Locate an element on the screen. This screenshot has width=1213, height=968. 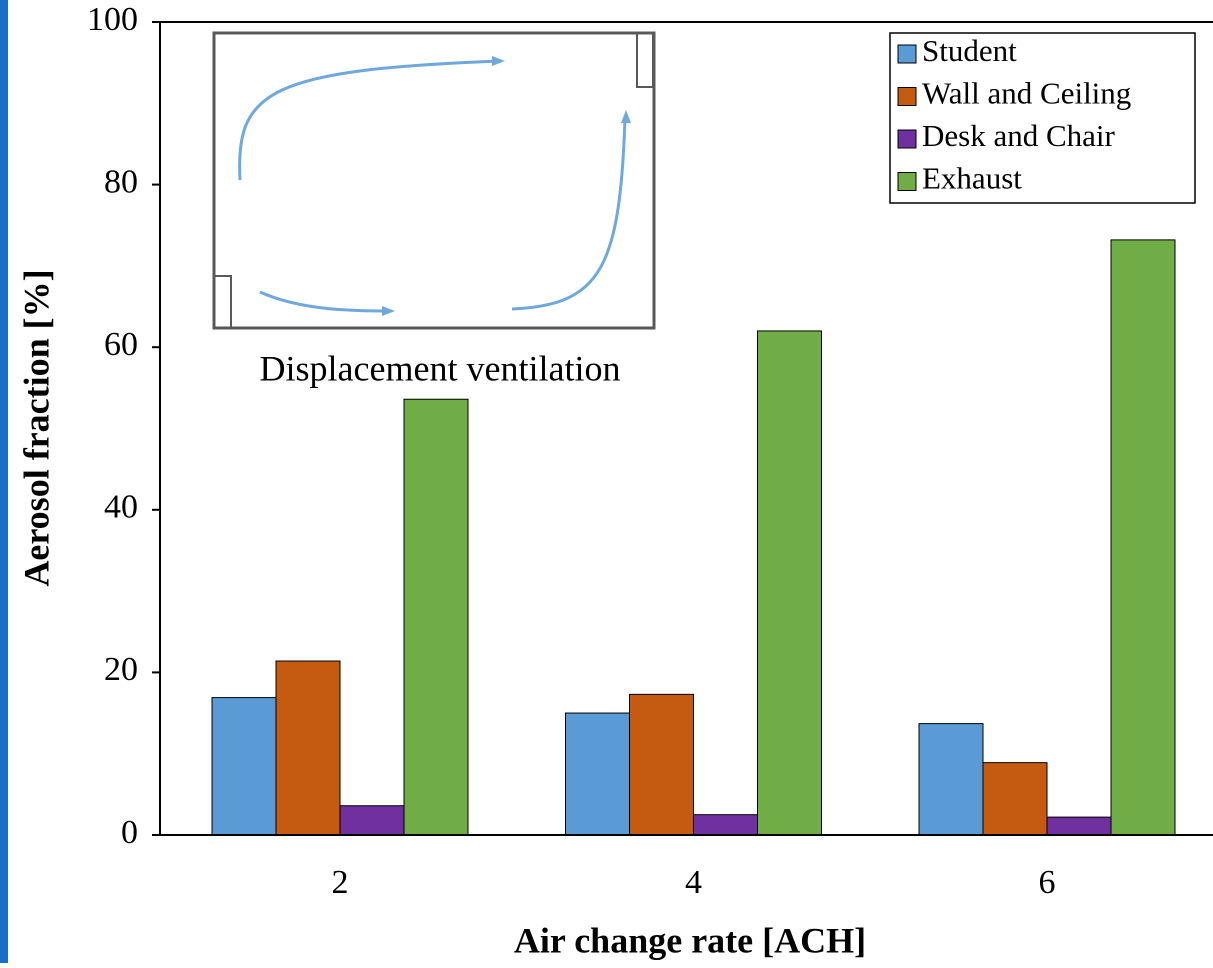
legend-label: Exhaust is located at coordinates (972, 178).